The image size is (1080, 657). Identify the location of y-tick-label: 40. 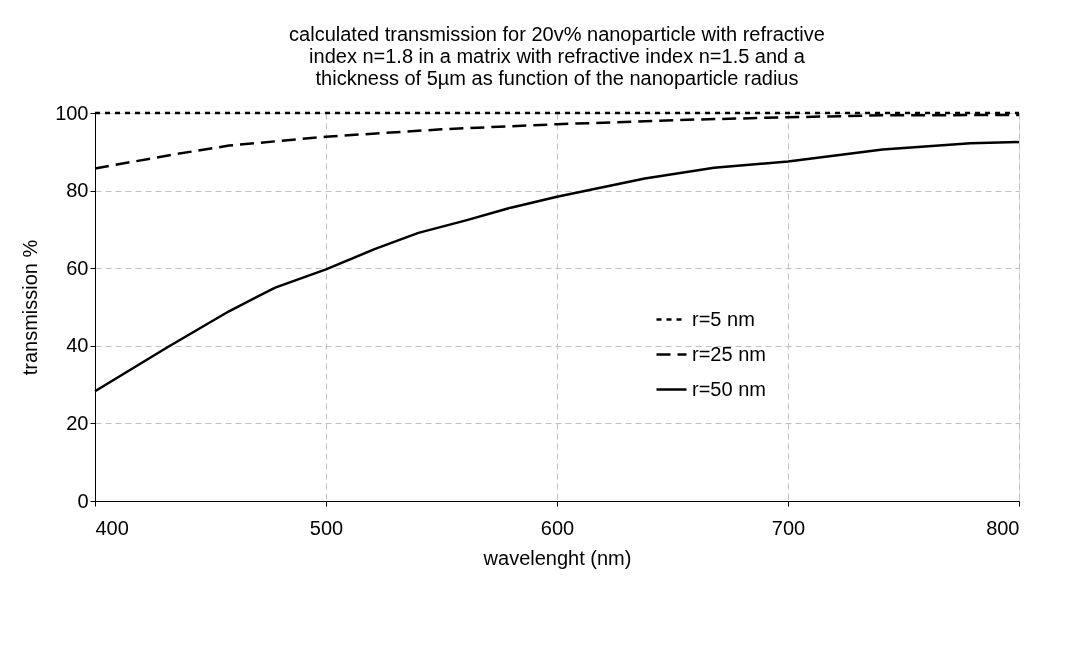
(77, 345).